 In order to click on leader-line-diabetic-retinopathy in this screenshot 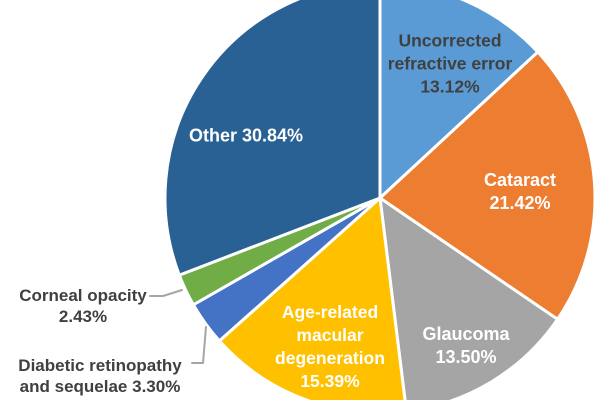, I will do `click(199, 345)`.